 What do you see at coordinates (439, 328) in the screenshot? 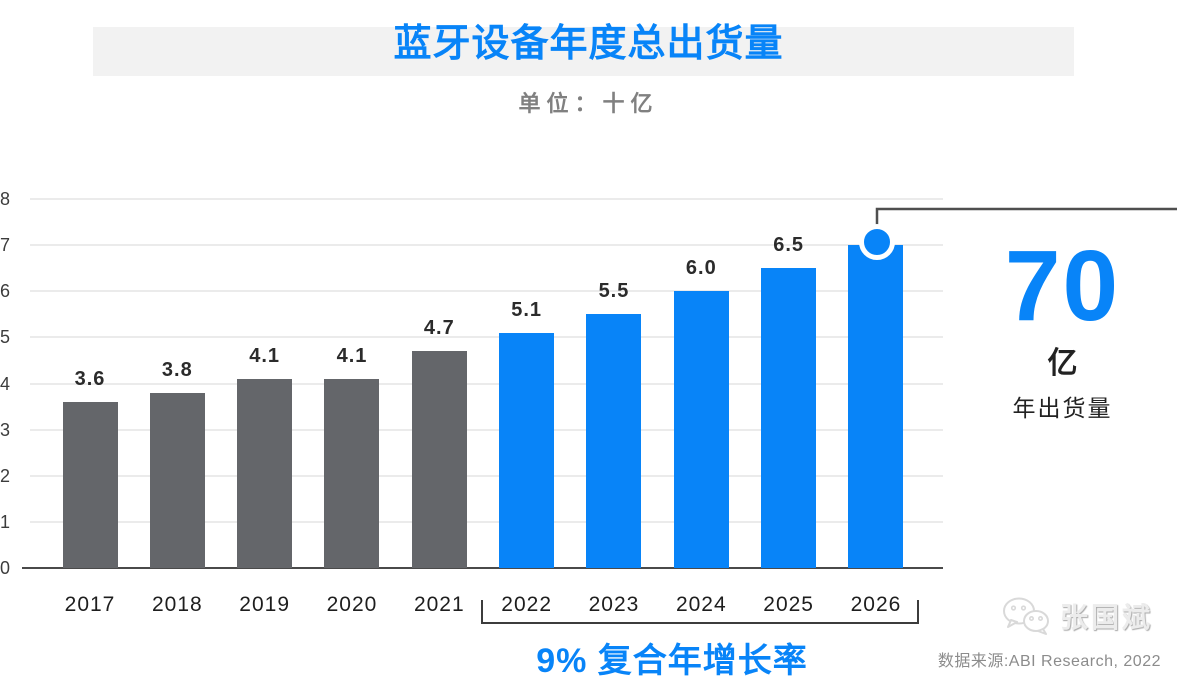
I see `bar-value-label: 4.7` at bounding box center [439, 328].